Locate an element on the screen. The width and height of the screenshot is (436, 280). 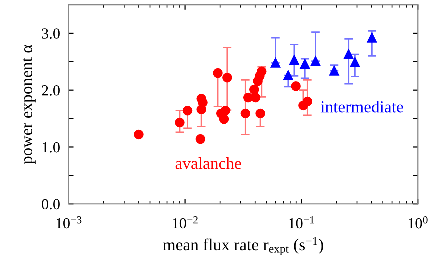
y-tick-label: 0.0 is located at coordinates (51, 204).